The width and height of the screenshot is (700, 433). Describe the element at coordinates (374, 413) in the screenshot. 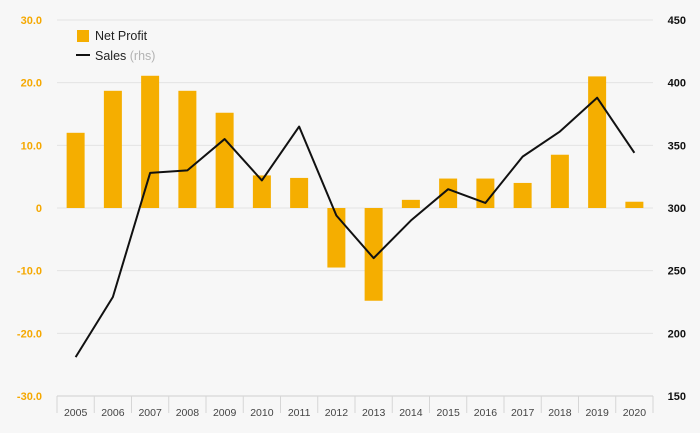

I see `x-tick-label: 2013` at that location.